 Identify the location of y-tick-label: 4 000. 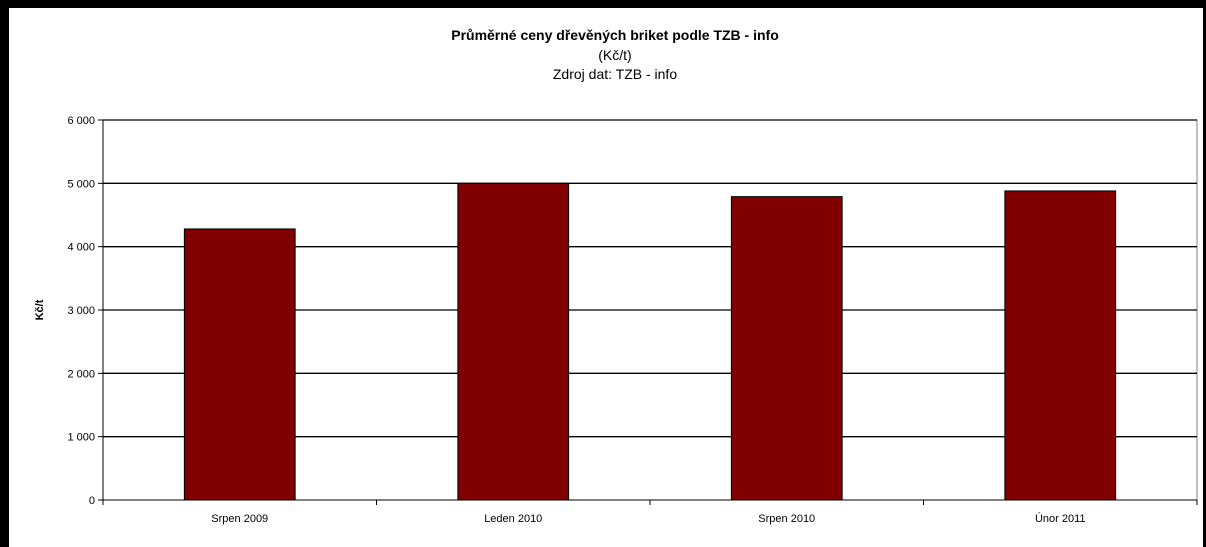
(81, 248).